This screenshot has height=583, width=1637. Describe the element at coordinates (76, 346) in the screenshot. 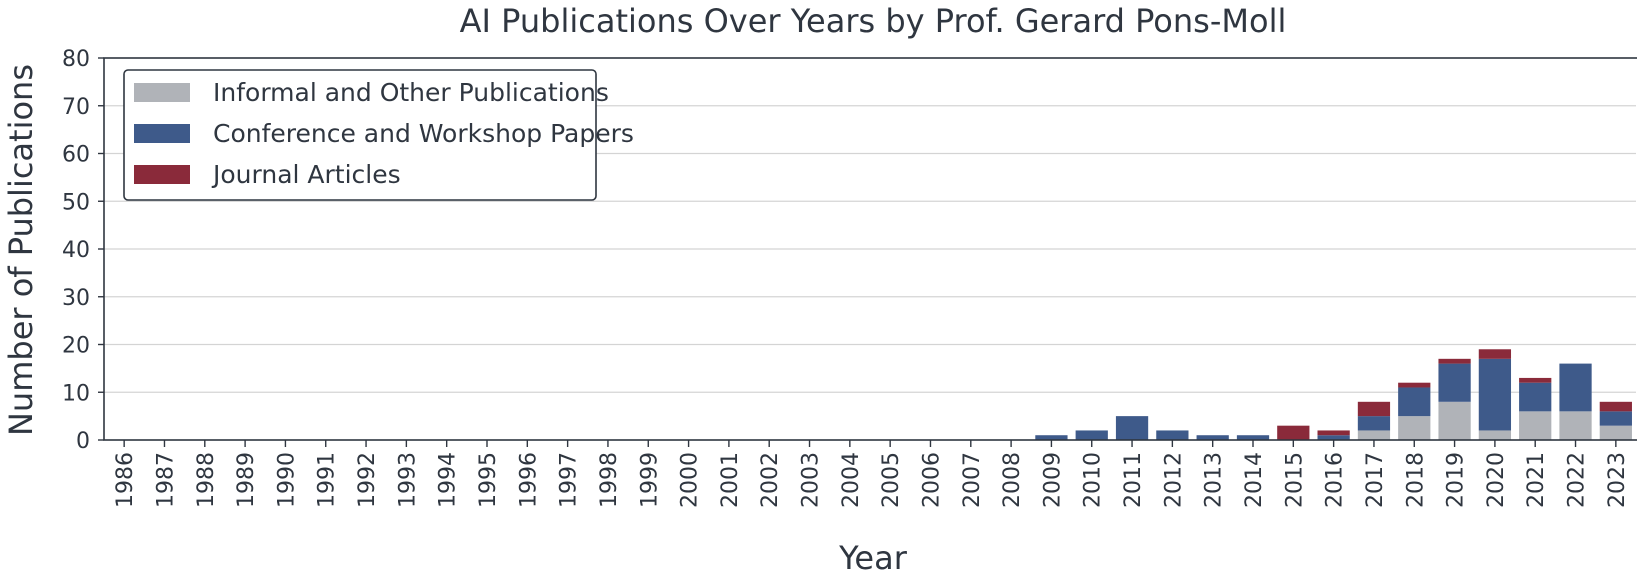

I see `y-tick-label: 20` at that location.